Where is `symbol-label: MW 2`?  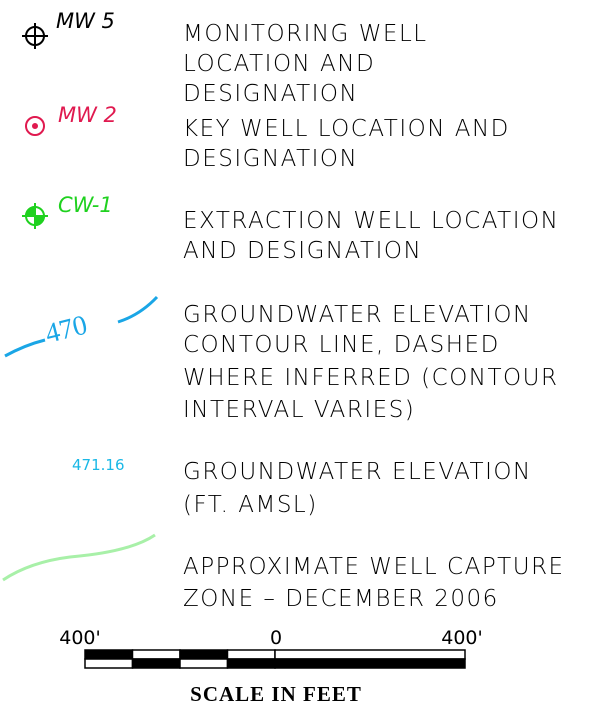
symbol-label: MW 2 is located at coordinates (87, 115).